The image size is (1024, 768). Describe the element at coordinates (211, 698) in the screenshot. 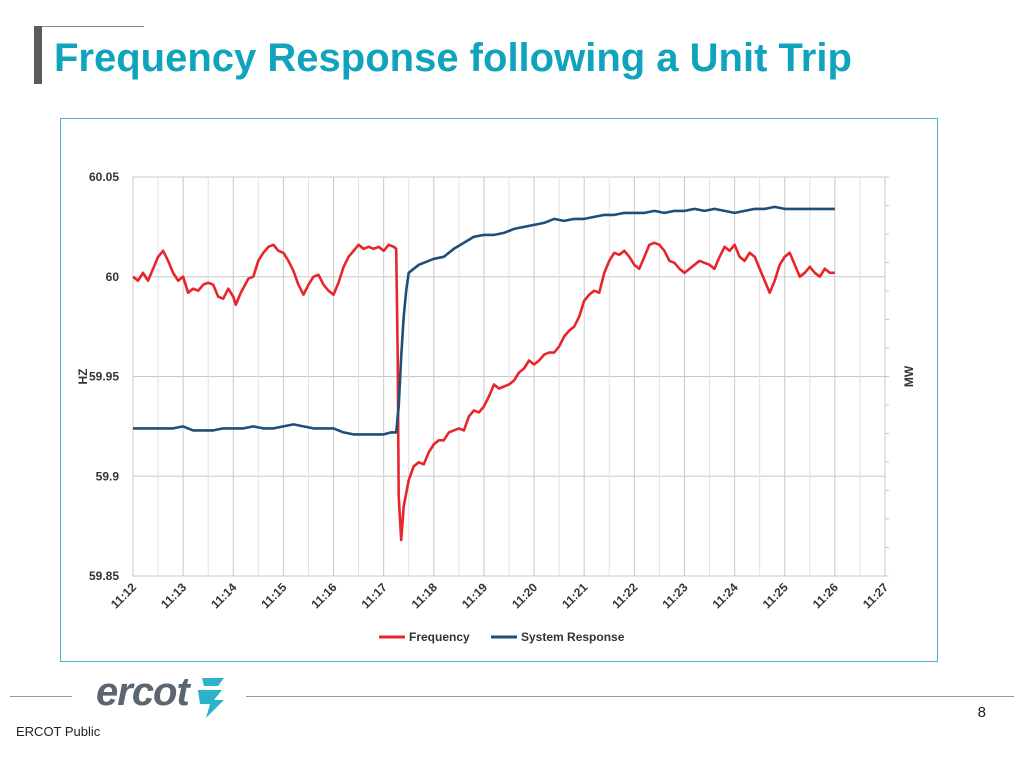

I see `lightning-mark-icon` at that location.